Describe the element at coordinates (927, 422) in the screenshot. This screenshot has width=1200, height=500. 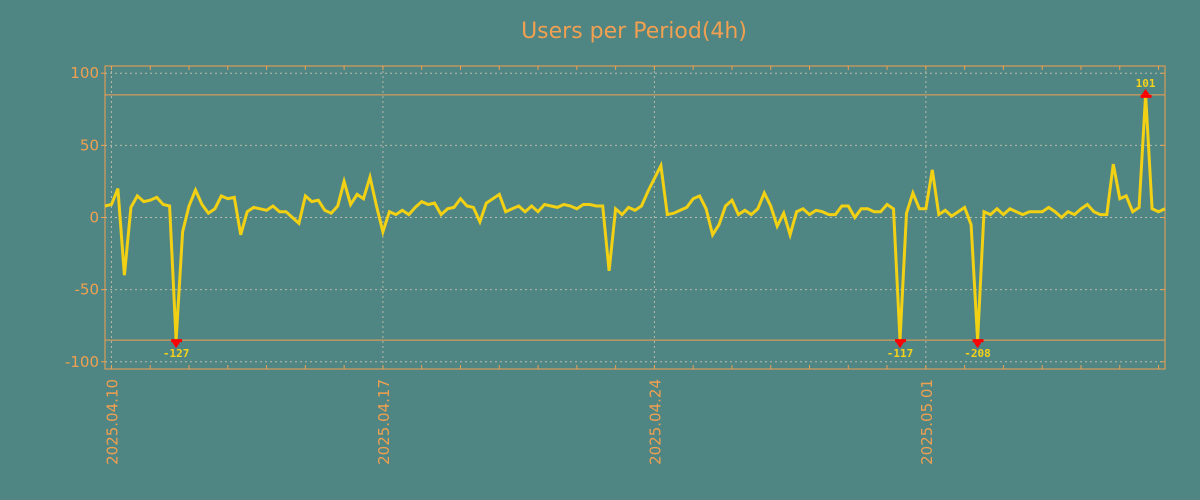
I see `x-tick-label: 2025.05.01` at that location.